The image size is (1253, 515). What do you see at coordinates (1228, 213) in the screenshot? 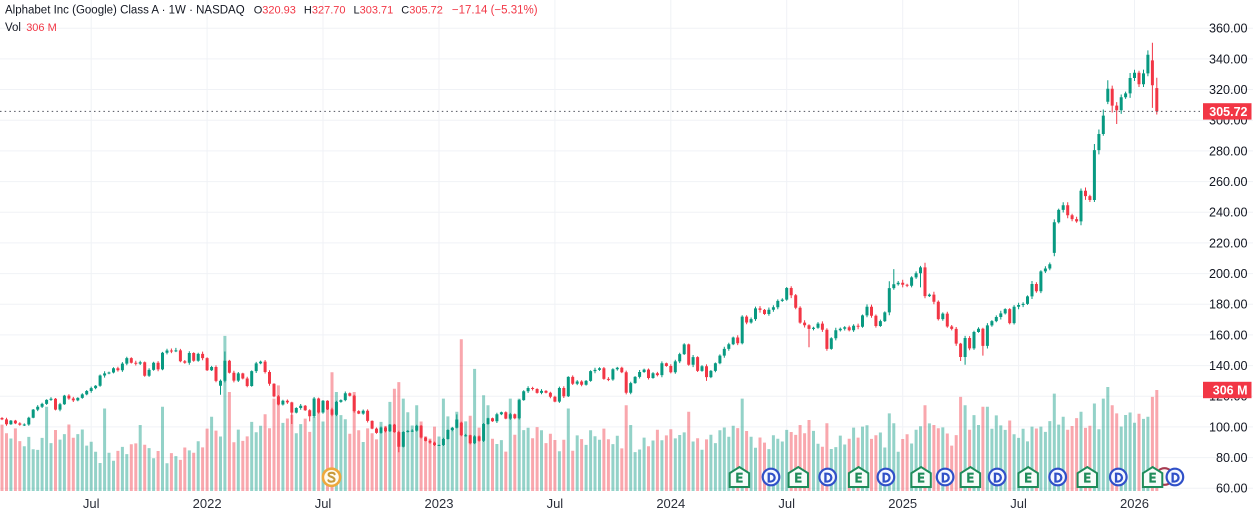
I see `svg-text: 240.00` at bounding box center [1228, 213].